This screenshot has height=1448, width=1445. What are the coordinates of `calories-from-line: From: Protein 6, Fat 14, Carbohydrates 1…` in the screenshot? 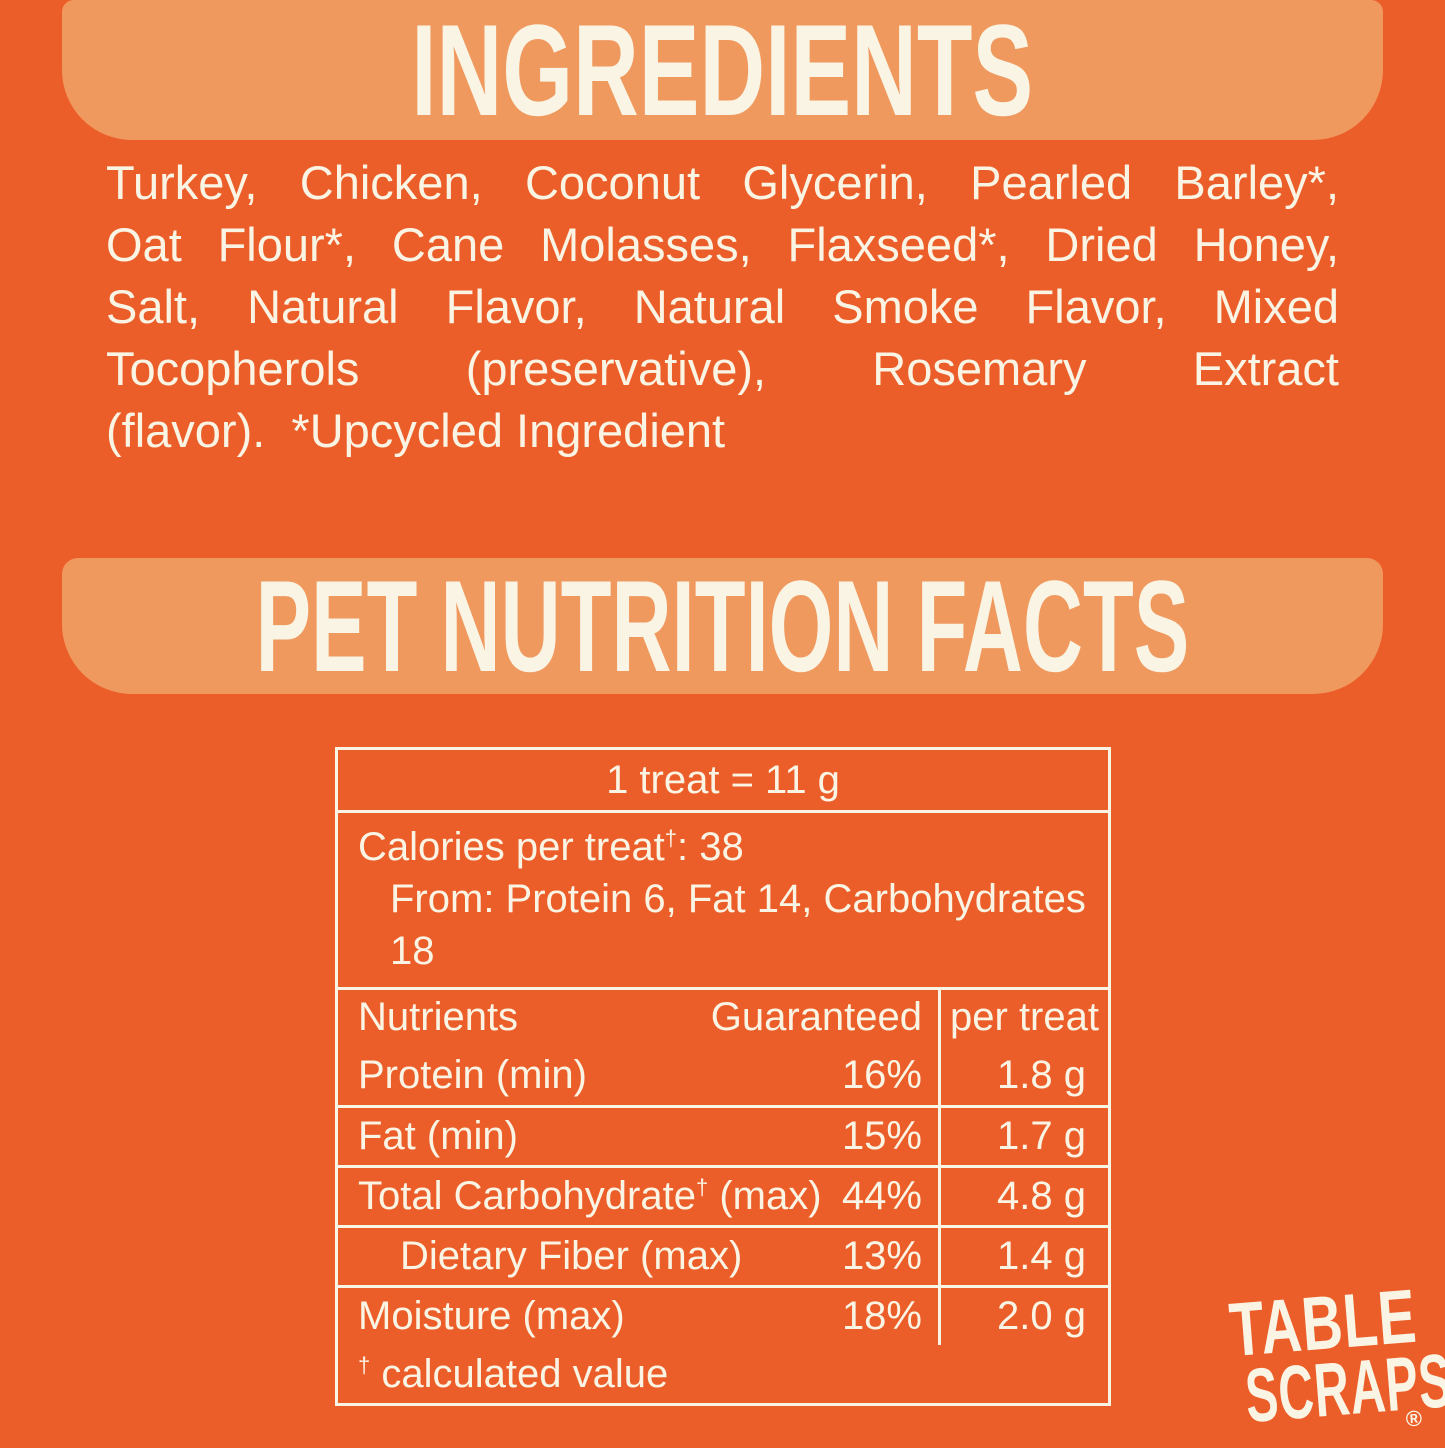 It's located at (738, 925).